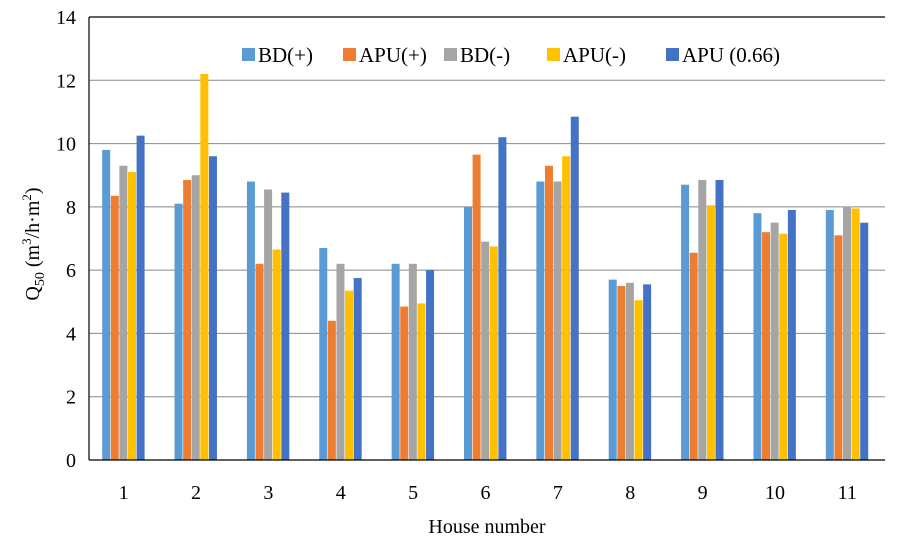  What do you see at coordinates (511, 55) in the screenshot?
I see `legend: BD(+) APU(+) BD(-) APU(-) APU (0.66)` at bounding box center [511, 55].